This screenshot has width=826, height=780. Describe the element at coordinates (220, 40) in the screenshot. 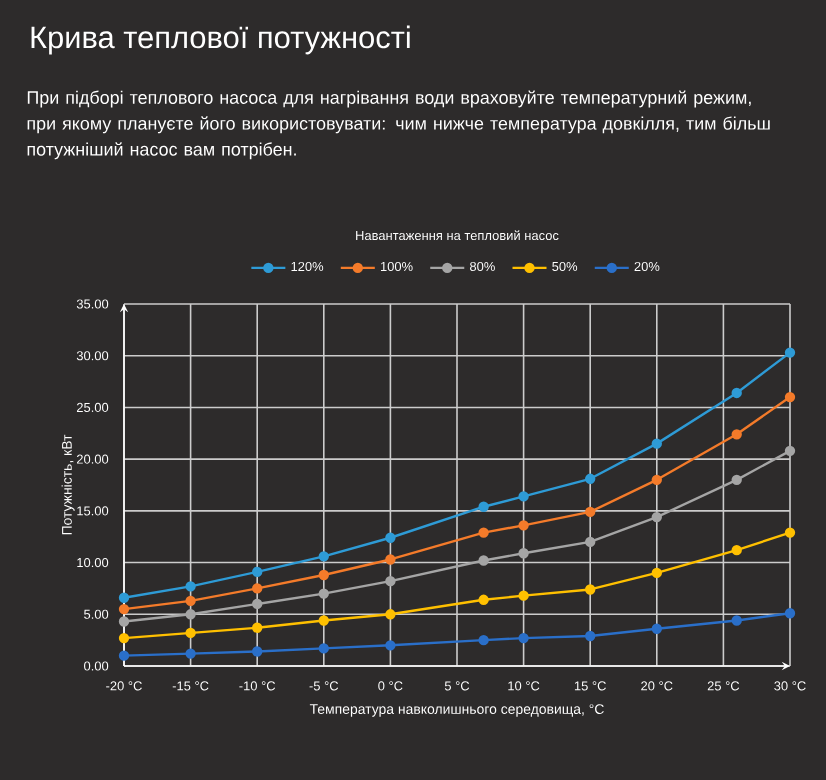

I see `chart-title: Крива теплової потужності` at that location.